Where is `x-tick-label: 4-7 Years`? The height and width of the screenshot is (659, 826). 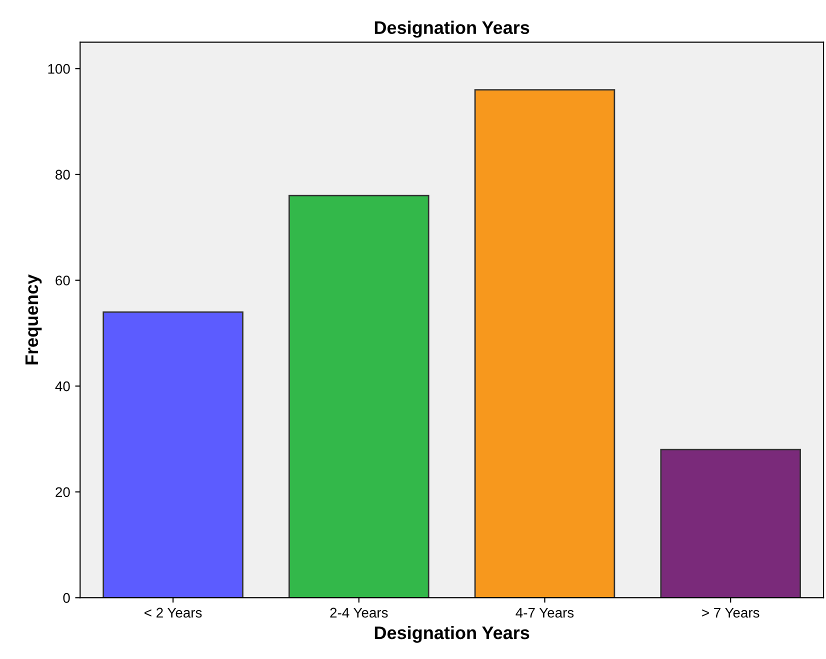
x-tick-label: 4-7 Years is located at coordinates (545, 613).